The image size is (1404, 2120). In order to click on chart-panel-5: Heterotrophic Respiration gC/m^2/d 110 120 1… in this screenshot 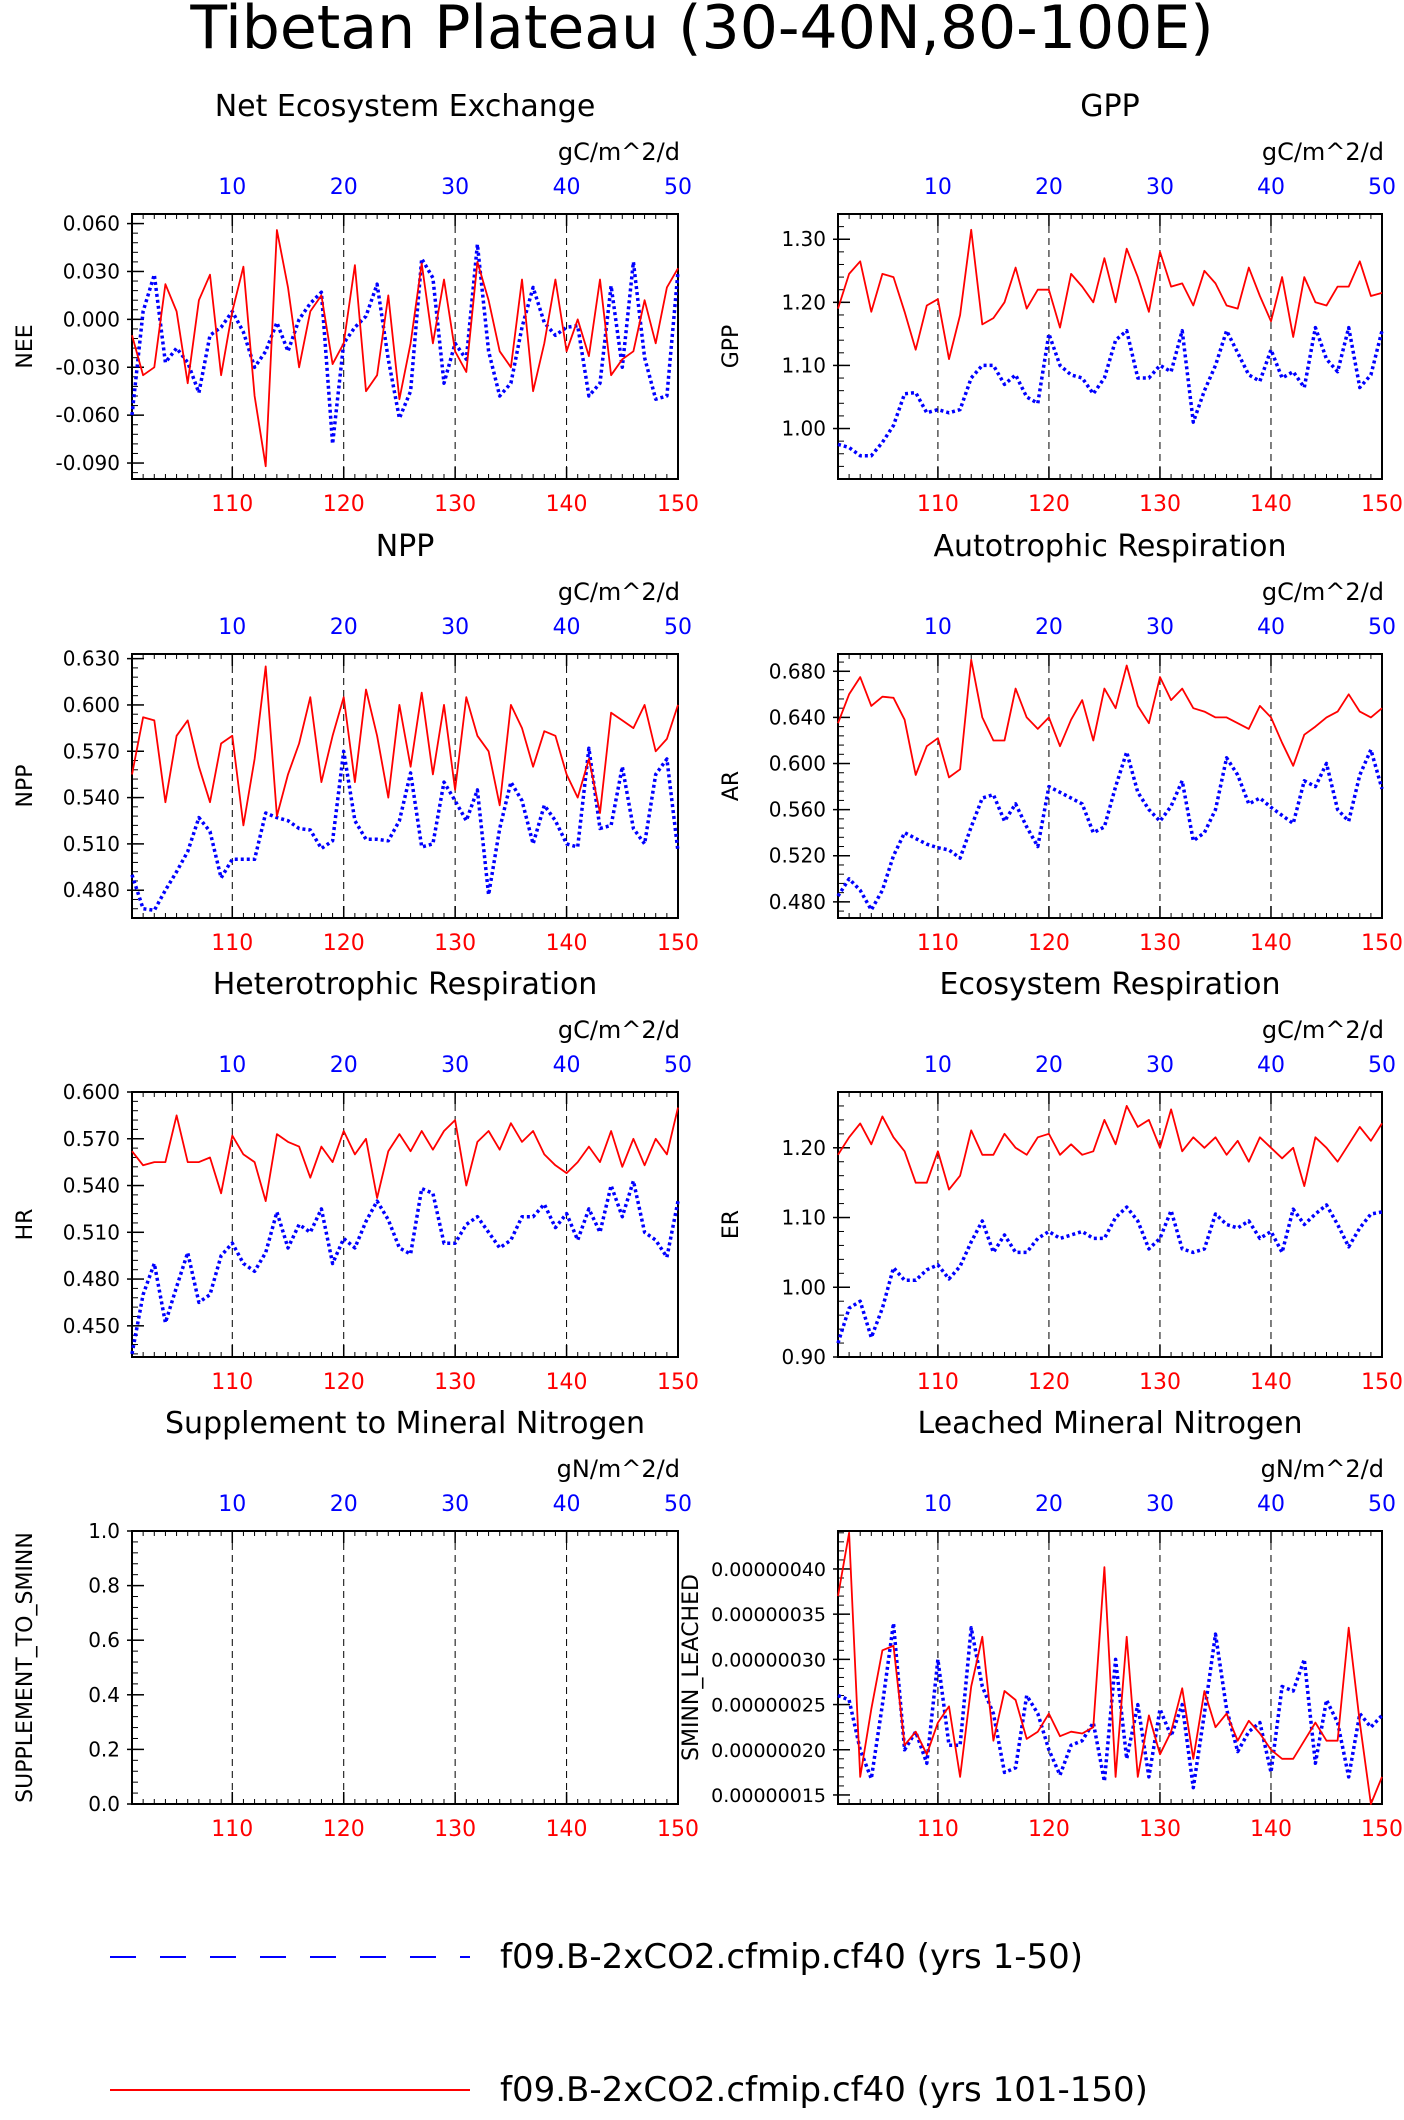, I will do `click(356, 1181)`.